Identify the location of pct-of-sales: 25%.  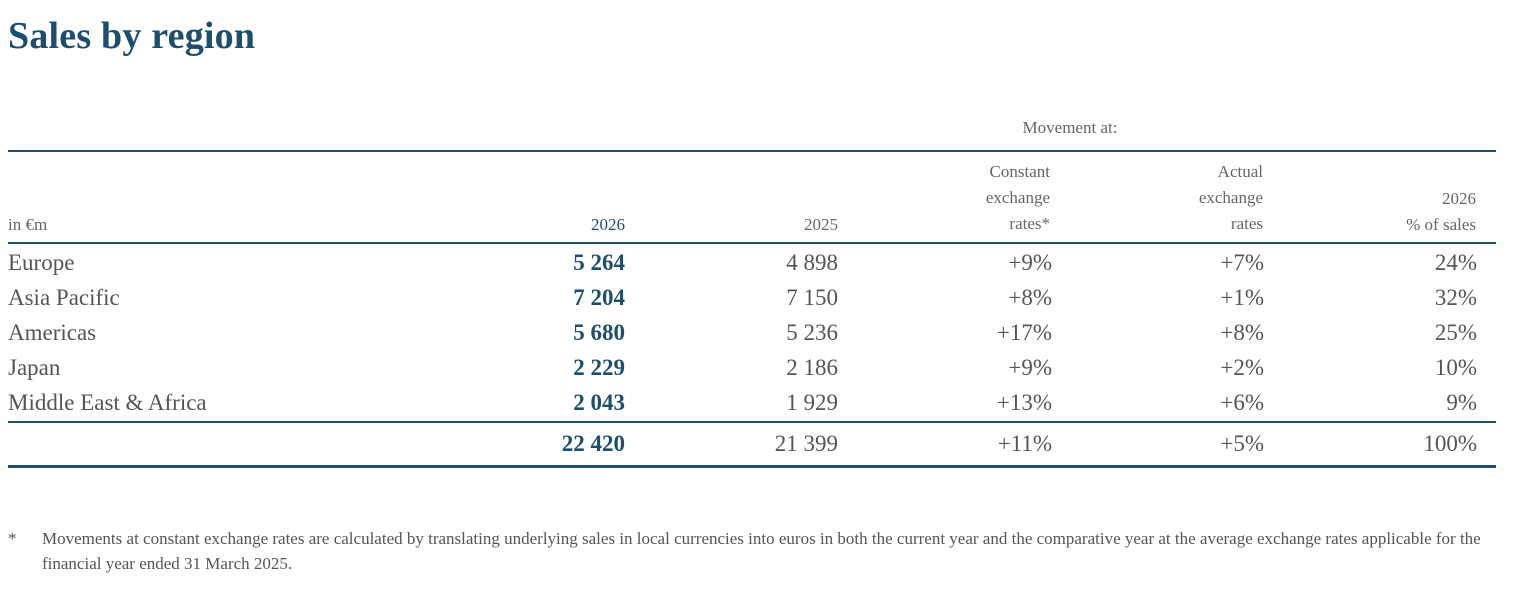
(1455, 332).